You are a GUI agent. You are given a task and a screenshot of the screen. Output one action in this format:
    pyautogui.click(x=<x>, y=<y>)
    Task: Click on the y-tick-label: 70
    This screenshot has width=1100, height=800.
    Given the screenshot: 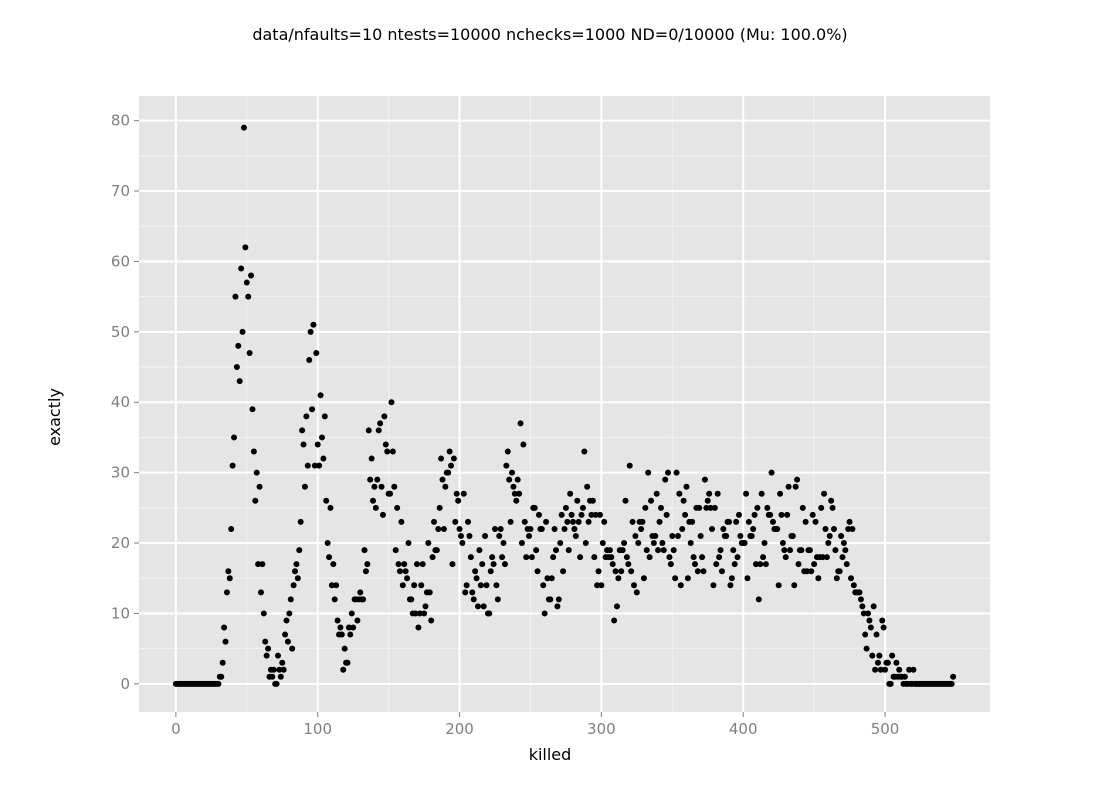 What is the action you would take?
    pyautogui.click(x=120, y=191)
    